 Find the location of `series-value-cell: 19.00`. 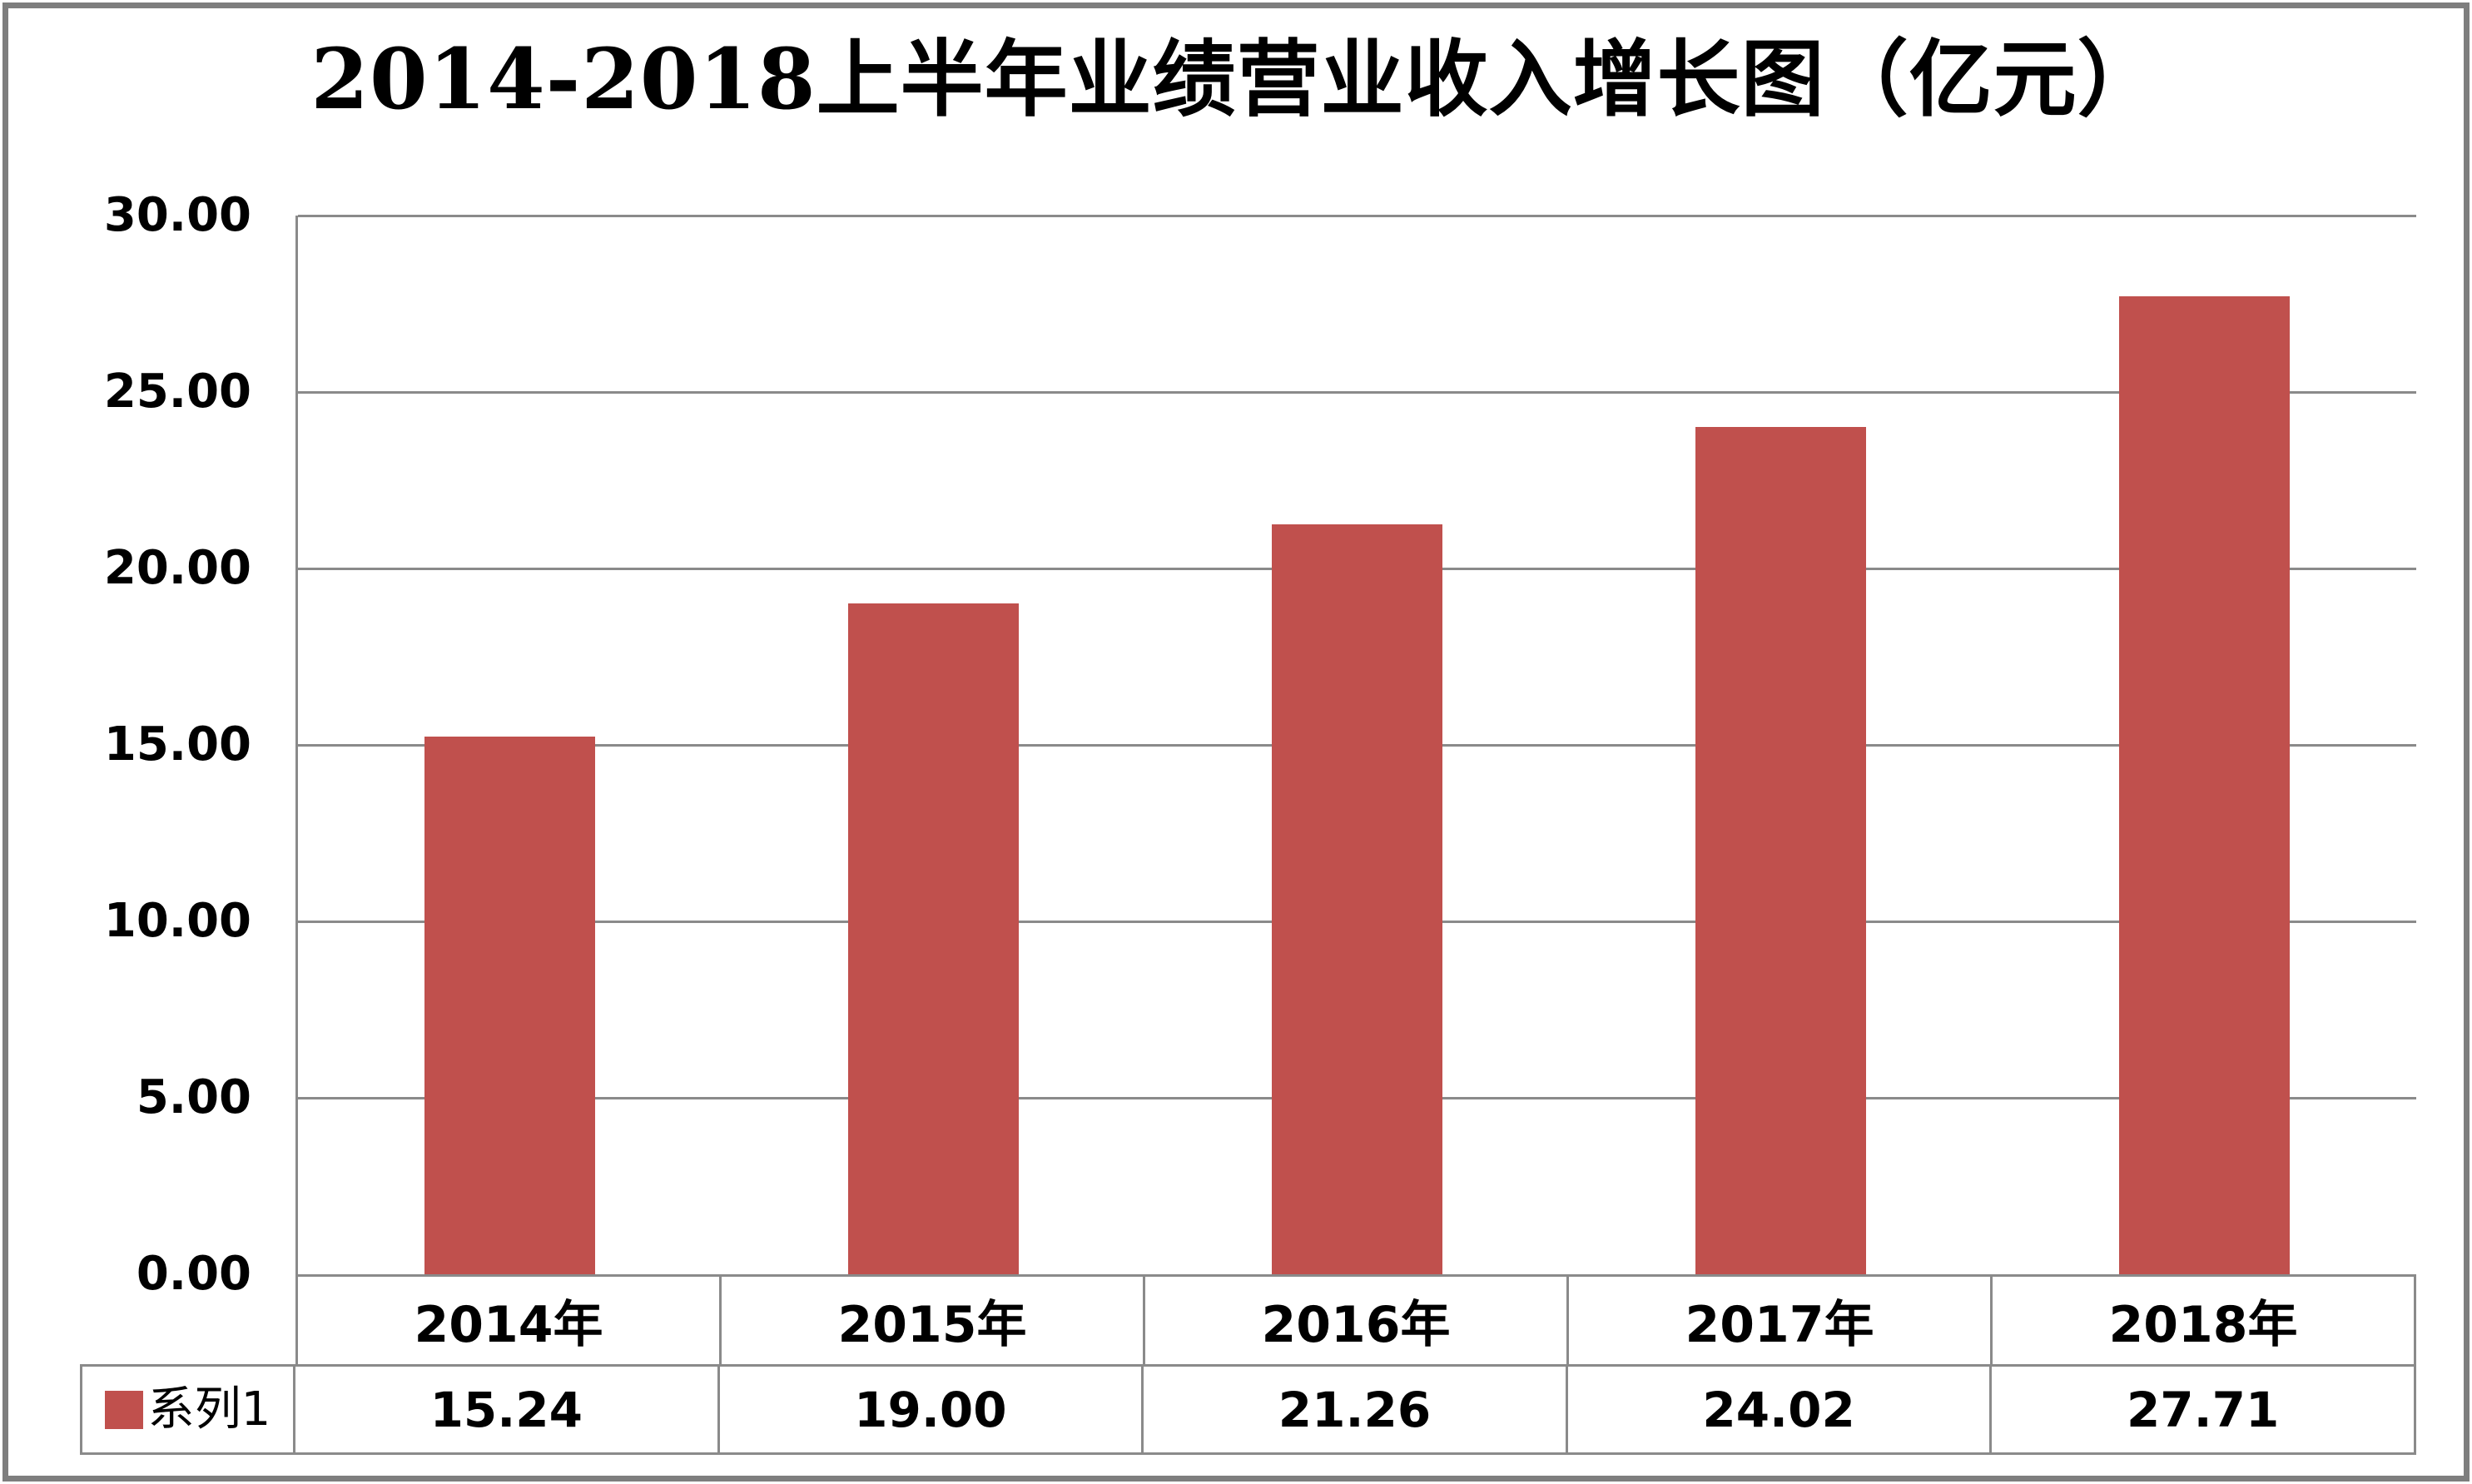

series-value-cell: 19.00 is located at coordinates (930, 1409).